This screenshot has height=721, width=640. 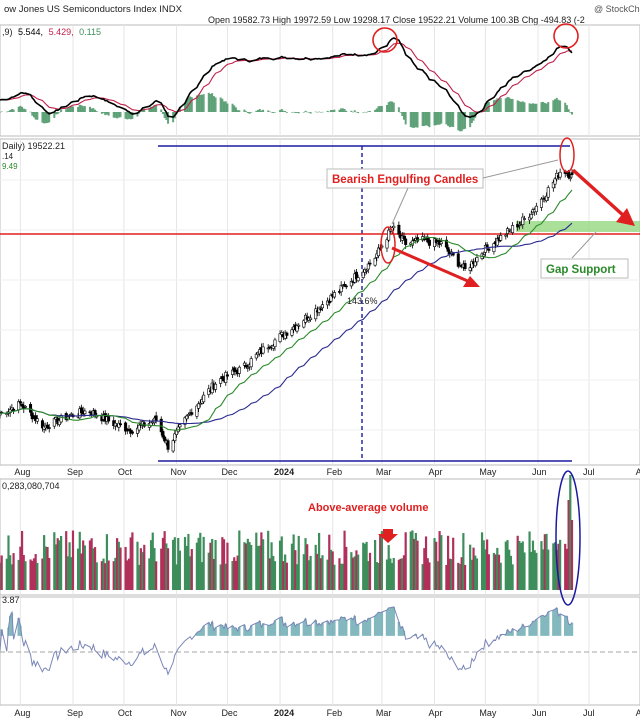 What do you see at coordinates (75, 472) in the screenshot?
I see `month-label: Sep` at bounding box center [75, 472].